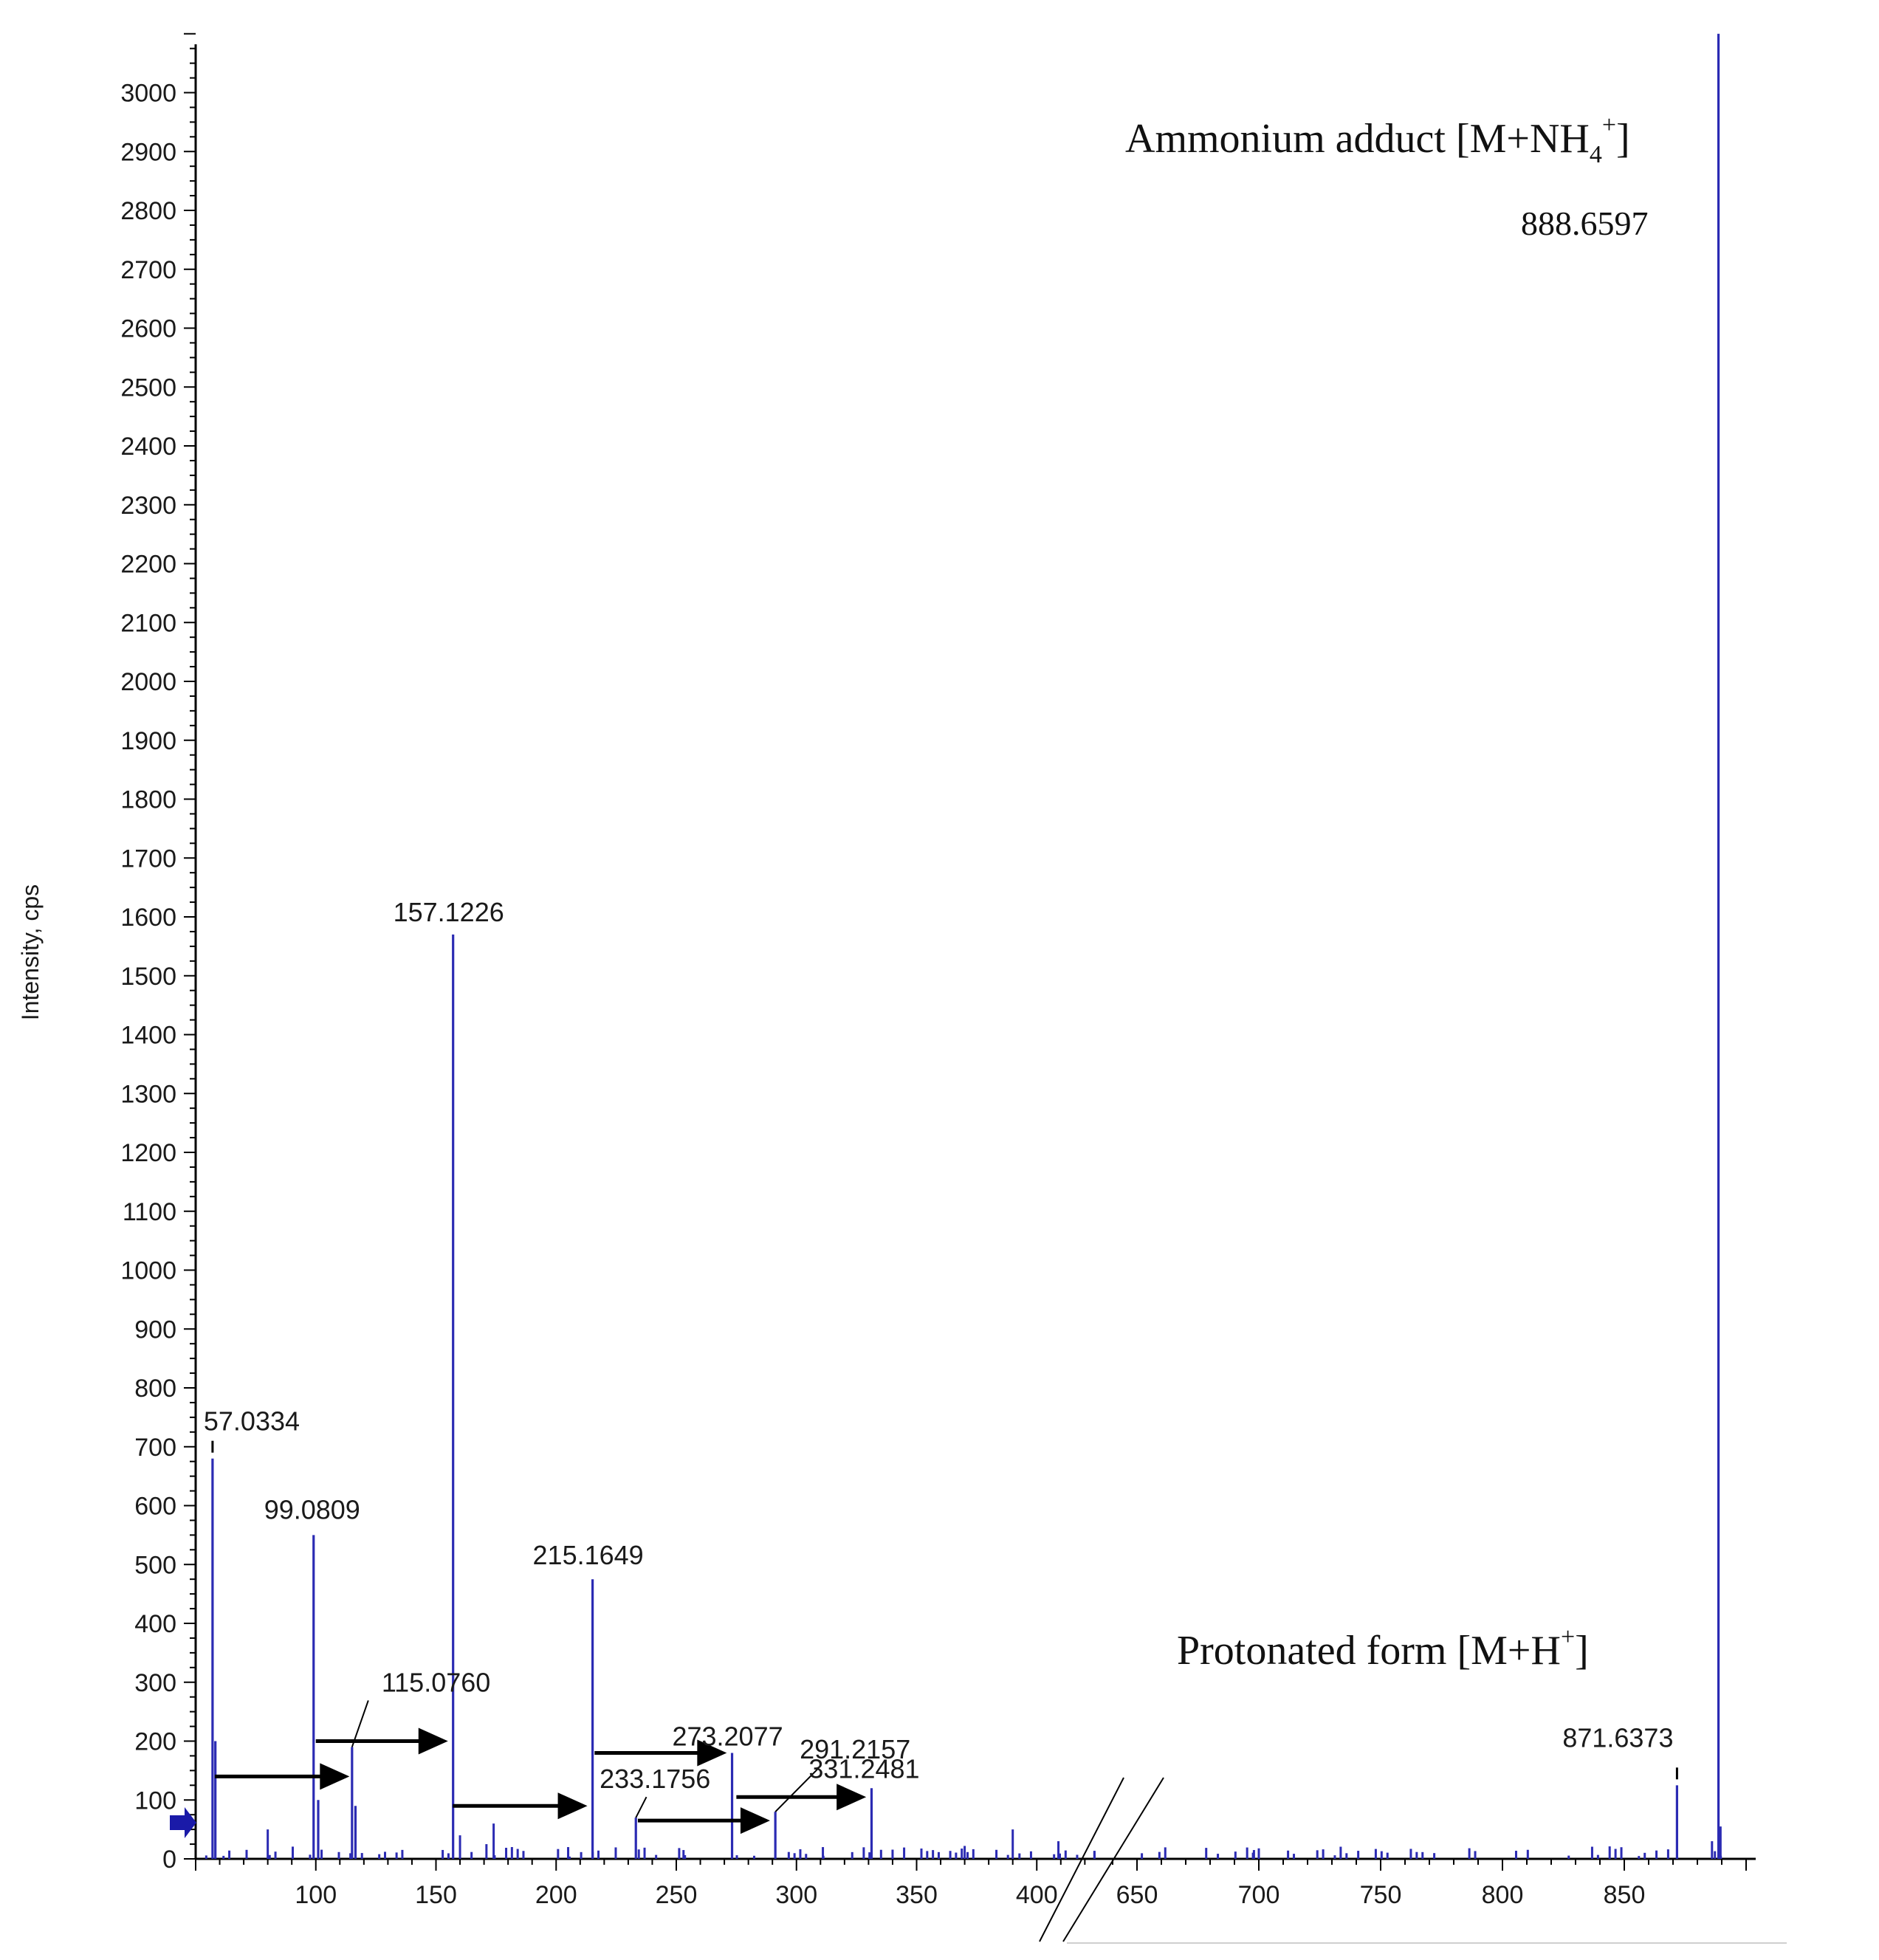 The image size is (1879, 1960). Describe the element at coordinates (1383, 1648) in the screenshot. I see `protonated-form-annotation: Protonated form [M+H+]` at that location.